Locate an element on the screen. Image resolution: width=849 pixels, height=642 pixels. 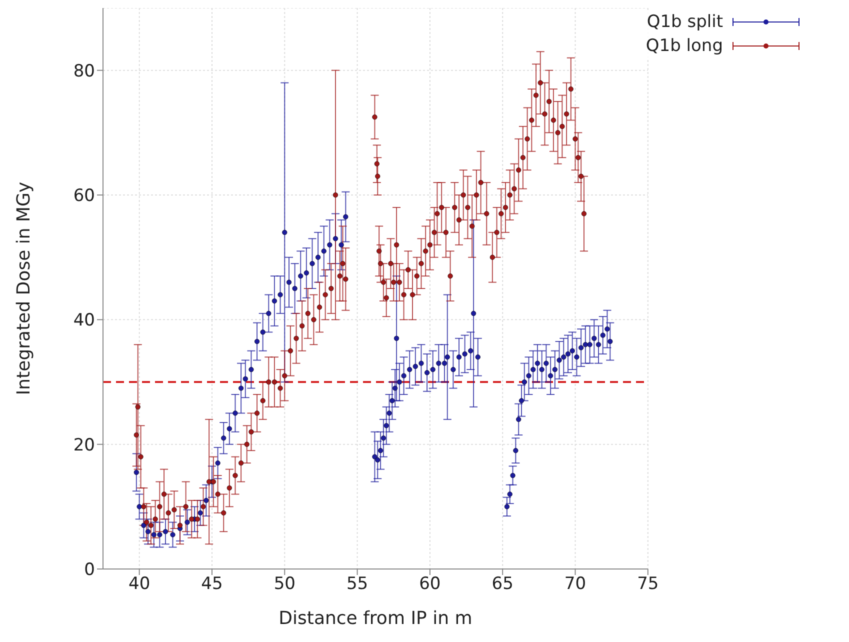
y-tick-label: 20 is located at coordinates (84, 445).